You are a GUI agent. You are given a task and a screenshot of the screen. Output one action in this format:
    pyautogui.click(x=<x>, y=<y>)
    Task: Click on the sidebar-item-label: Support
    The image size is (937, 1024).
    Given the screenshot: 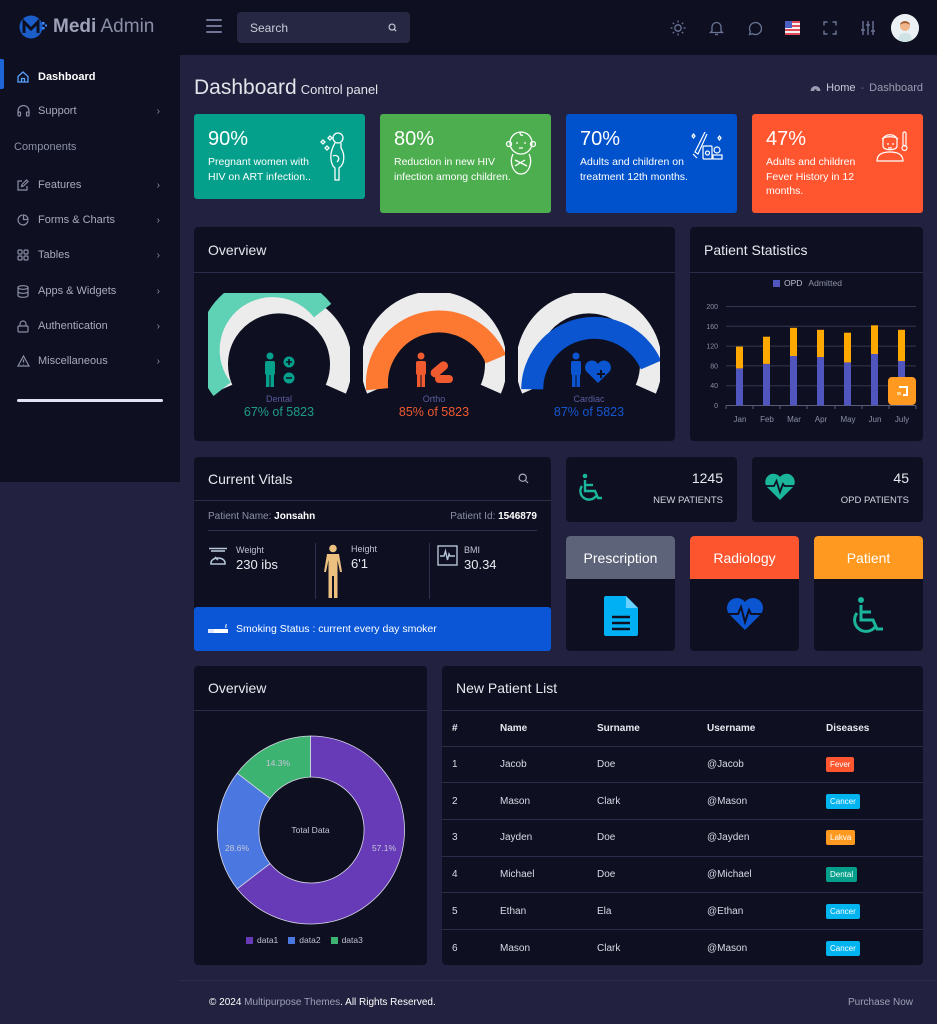 What is the action you would take?
    pyautogui.click(x=57, y=111)
    